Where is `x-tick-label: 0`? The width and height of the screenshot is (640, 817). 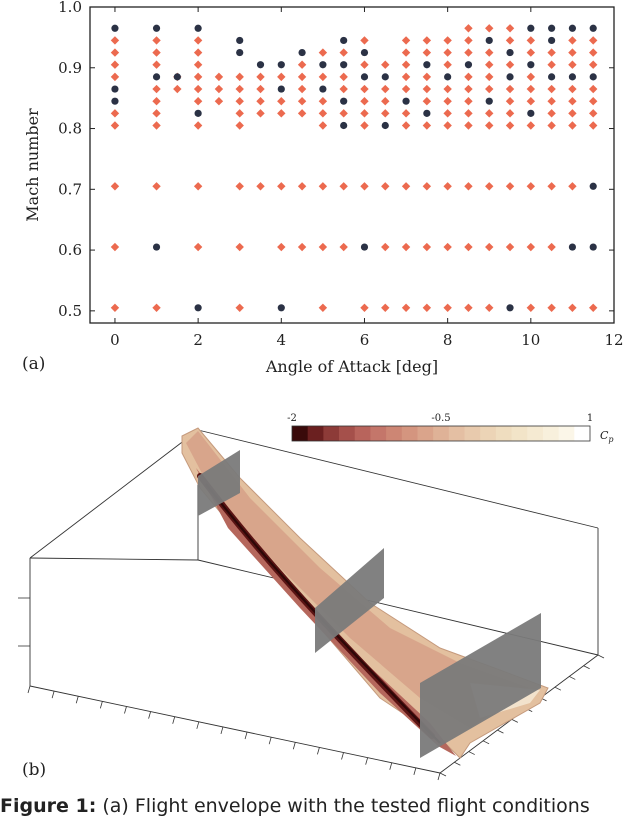 x-tick-label: 0 is located at coordinates (115, 340).